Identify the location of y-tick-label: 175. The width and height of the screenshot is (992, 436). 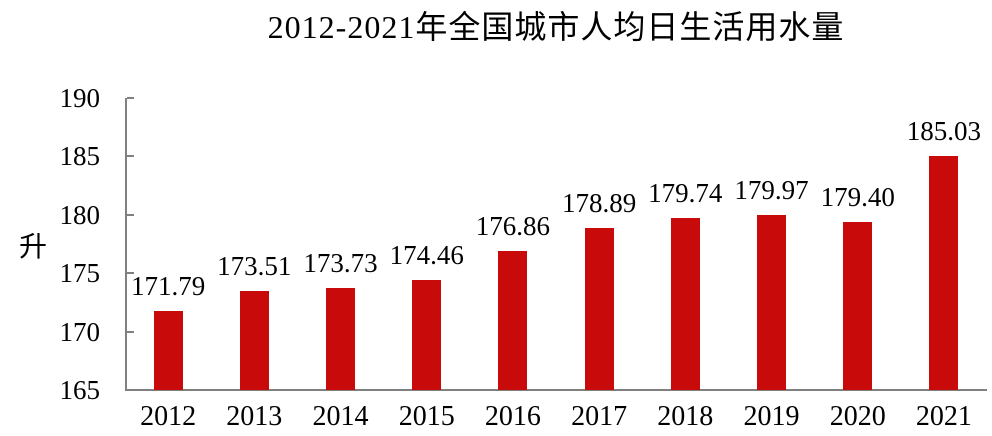
(80, 273).